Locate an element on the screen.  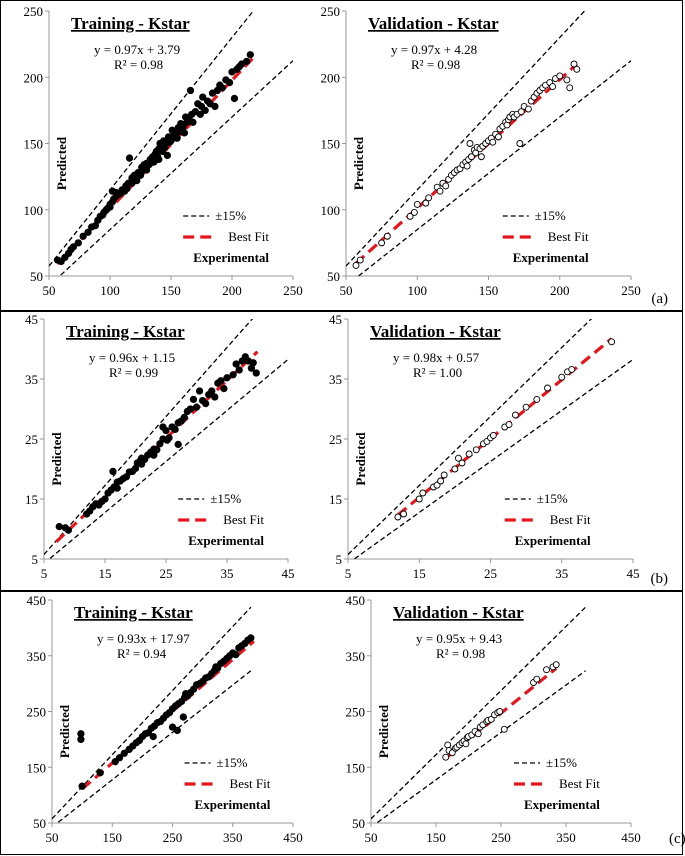
x-tick-label: 35 is located at coordinates (227, 573).